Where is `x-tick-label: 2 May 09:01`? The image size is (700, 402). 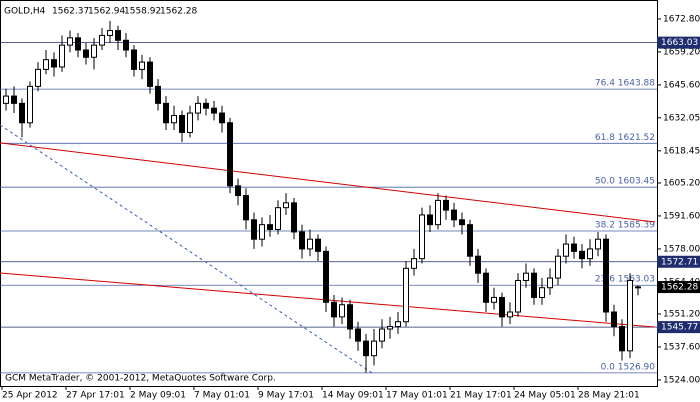 x-tick-label: 2 May 09:01 is located at coordinates (158, 396).